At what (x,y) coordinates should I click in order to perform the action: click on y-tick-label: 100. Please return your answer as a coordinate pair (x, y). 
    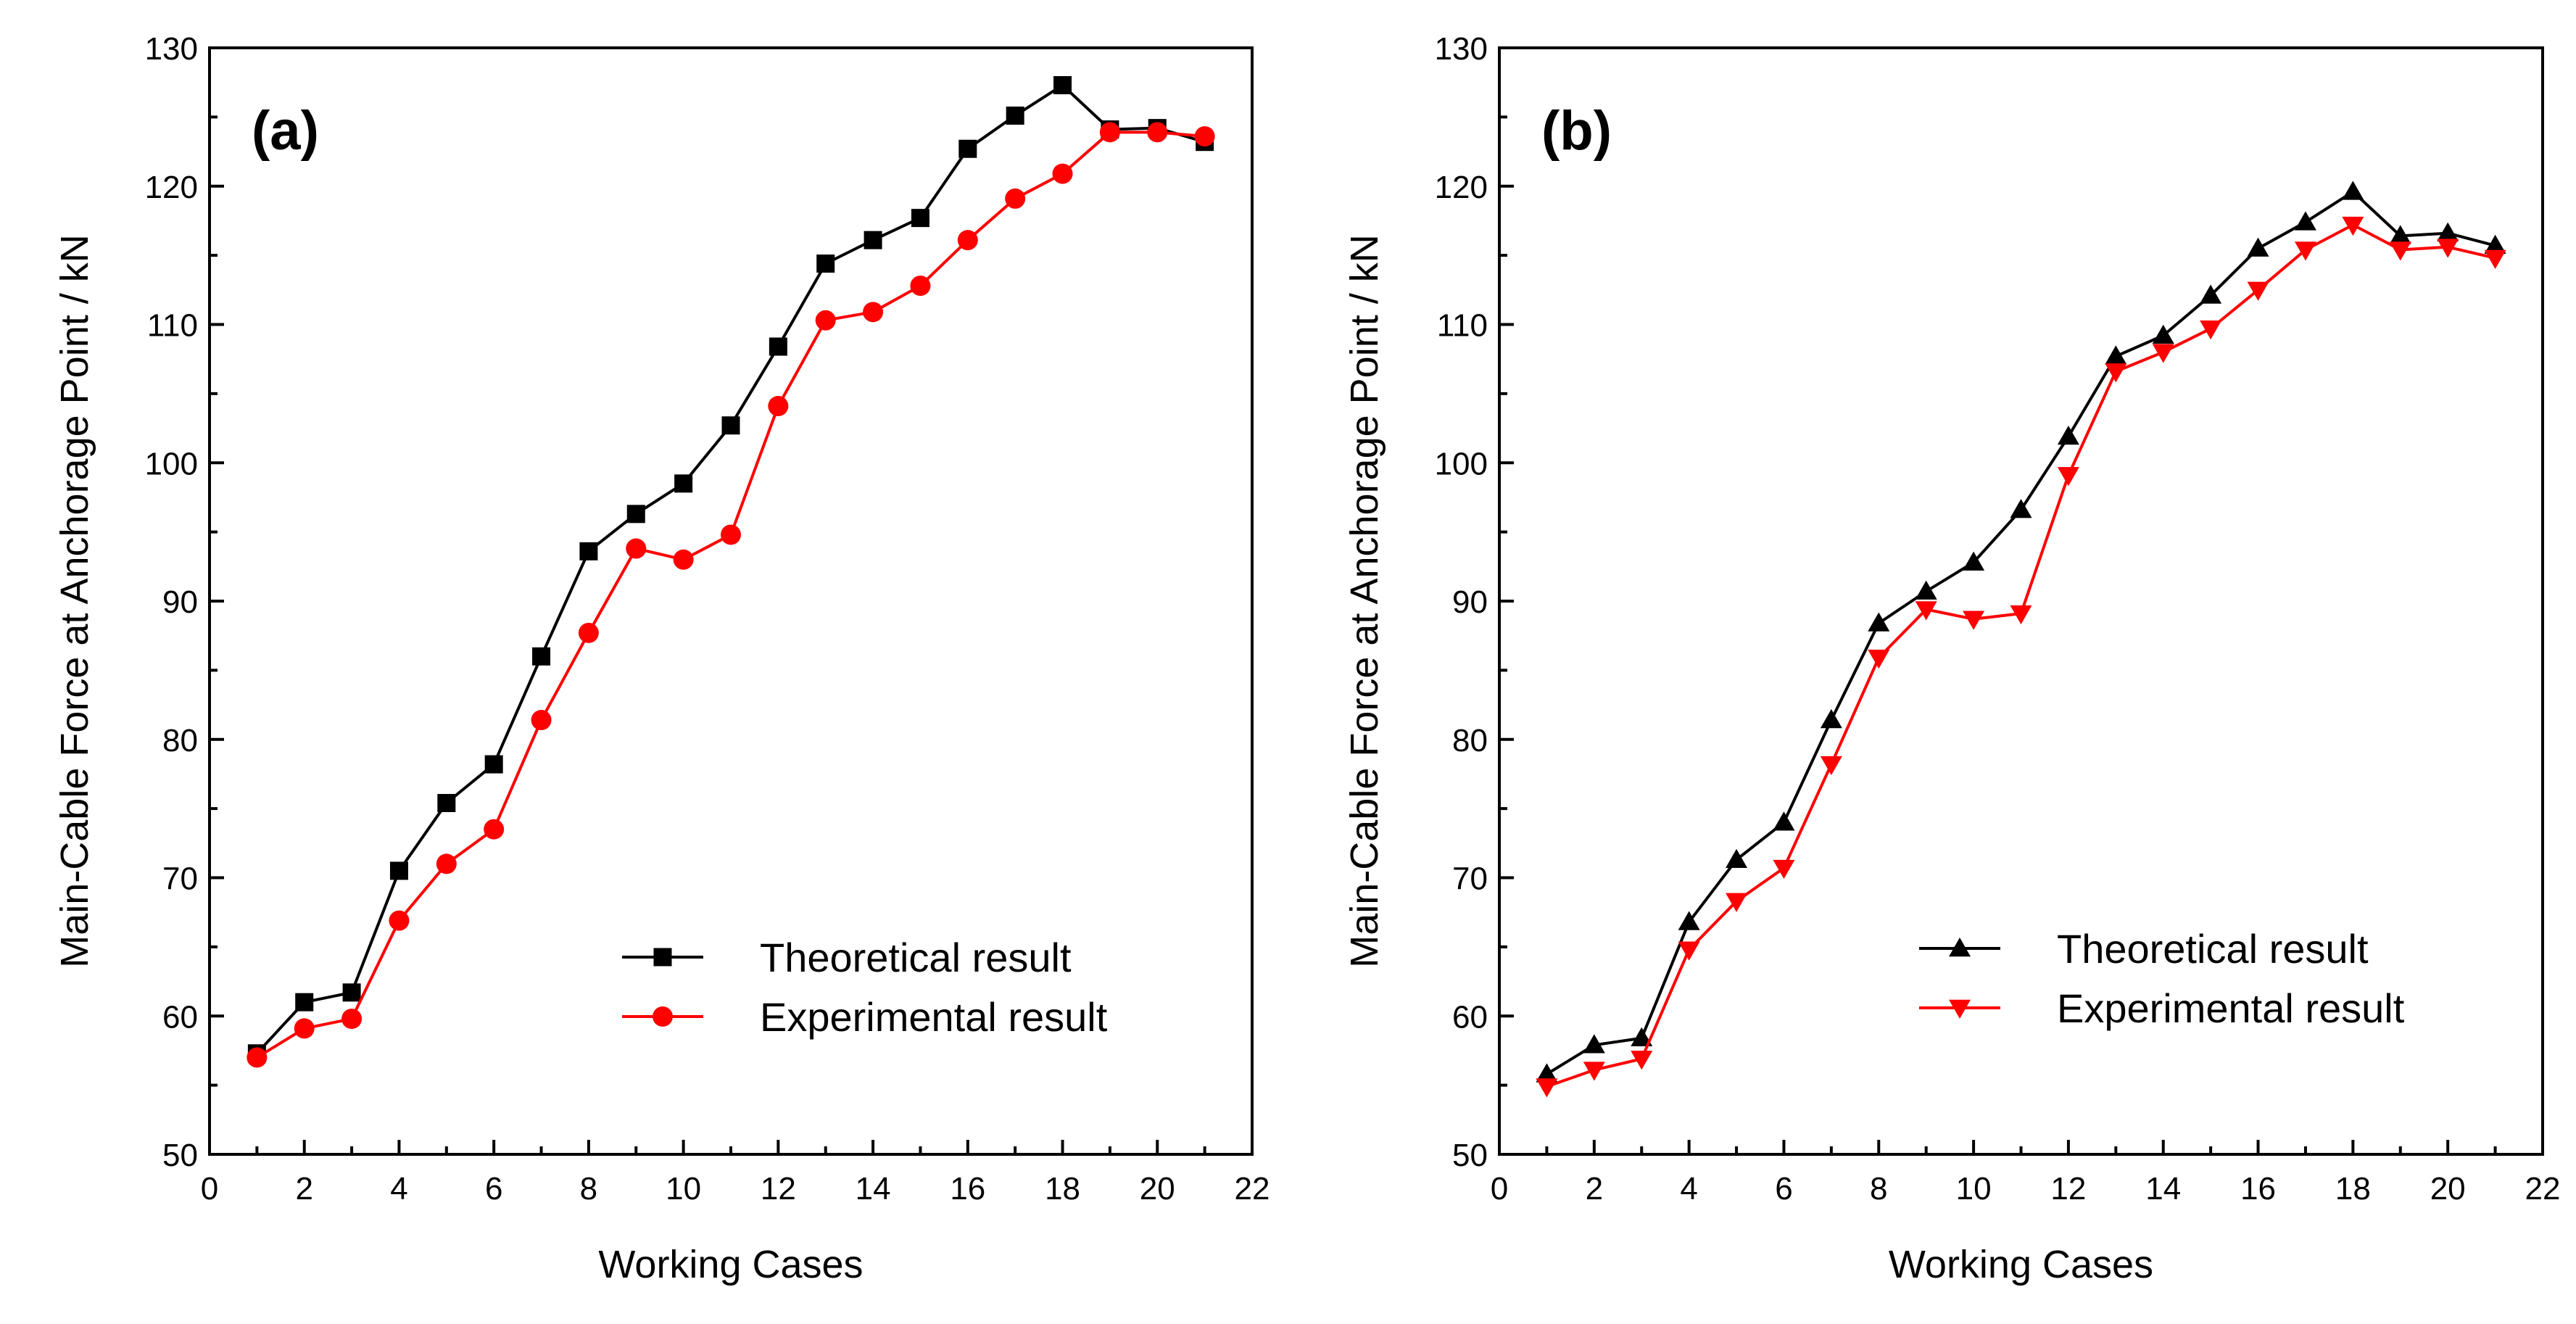
    Looking at the image, I should click on (1462, 463).